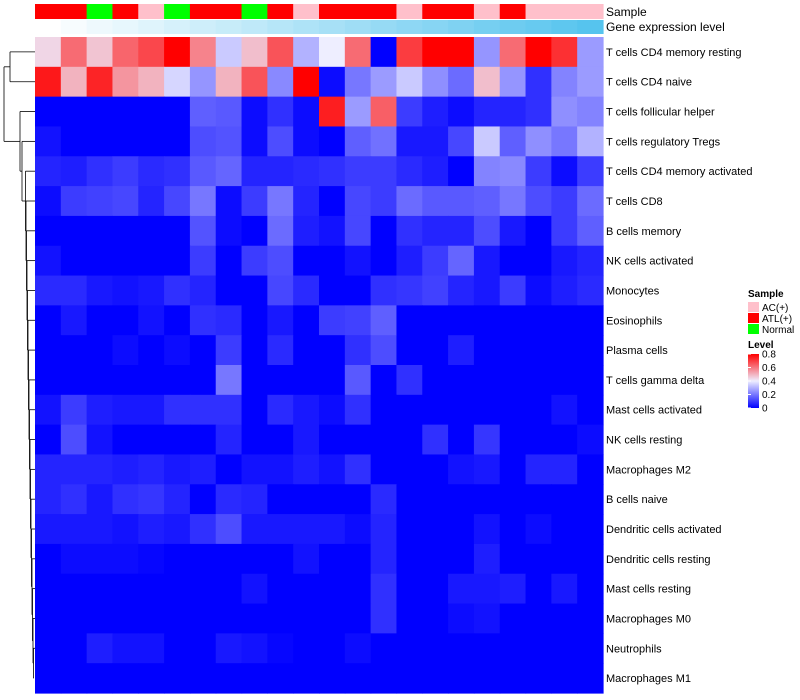  What do you see at coordinates (753, 381) in the screenshot?
I see `legend-level-colorbar` at bounding box center [753, 381].